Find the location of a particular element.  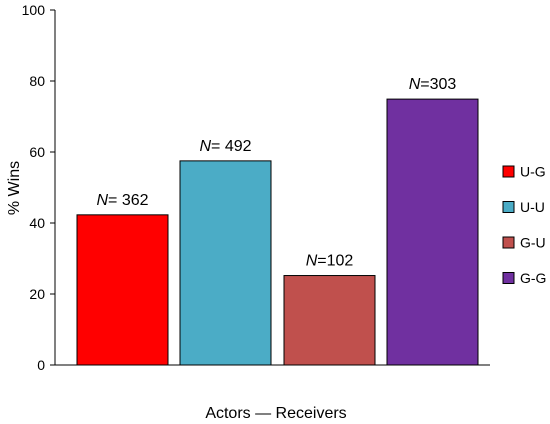

y-axis-ticks: 0 20 40 60 80 100 is located at coordinates (38, 187).